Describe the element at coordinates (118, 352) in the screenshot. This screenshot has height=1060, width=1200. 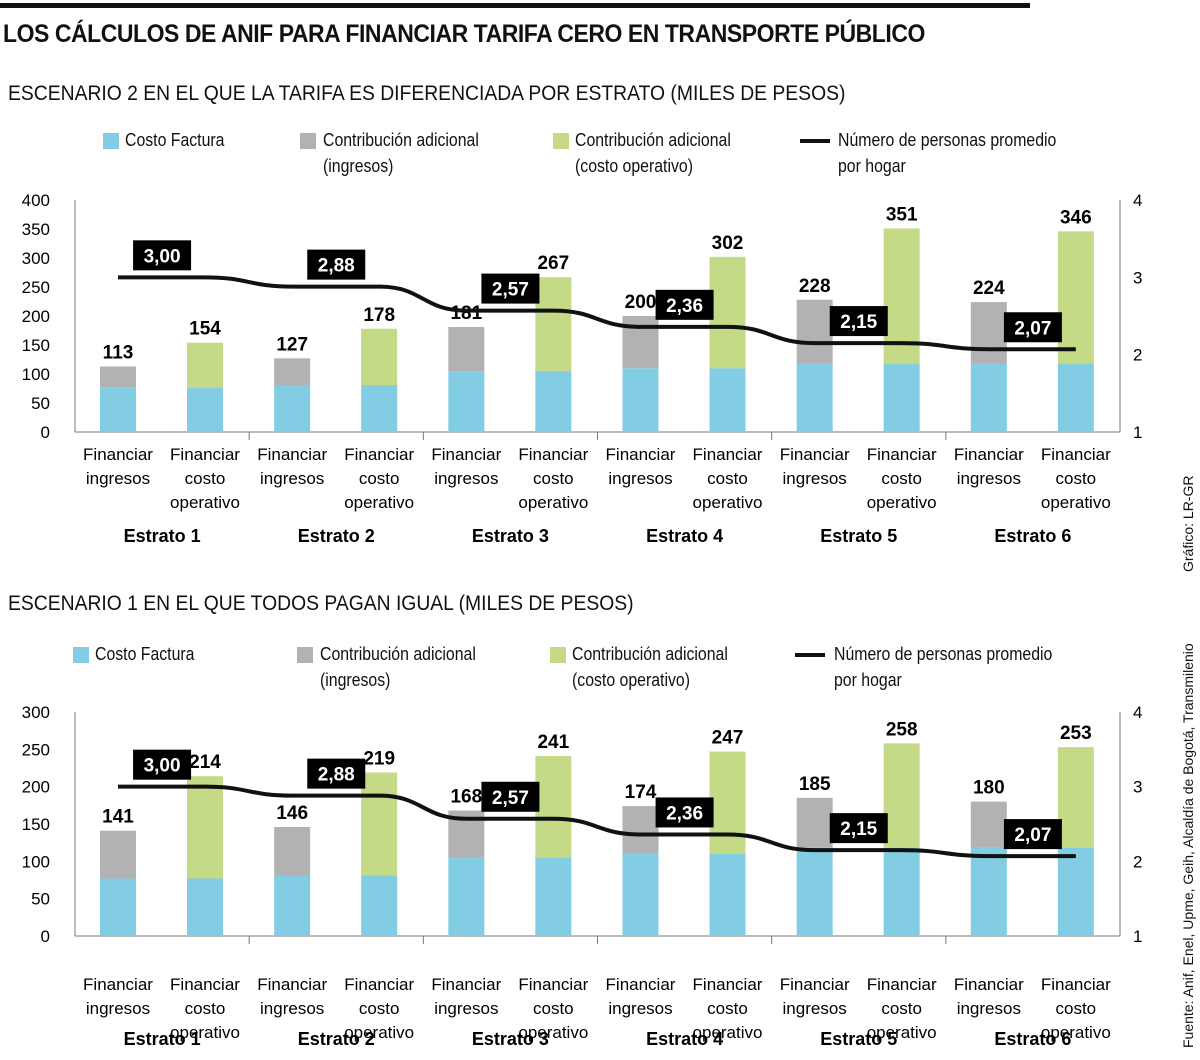
I see `bar-total-label: 113` at that location.